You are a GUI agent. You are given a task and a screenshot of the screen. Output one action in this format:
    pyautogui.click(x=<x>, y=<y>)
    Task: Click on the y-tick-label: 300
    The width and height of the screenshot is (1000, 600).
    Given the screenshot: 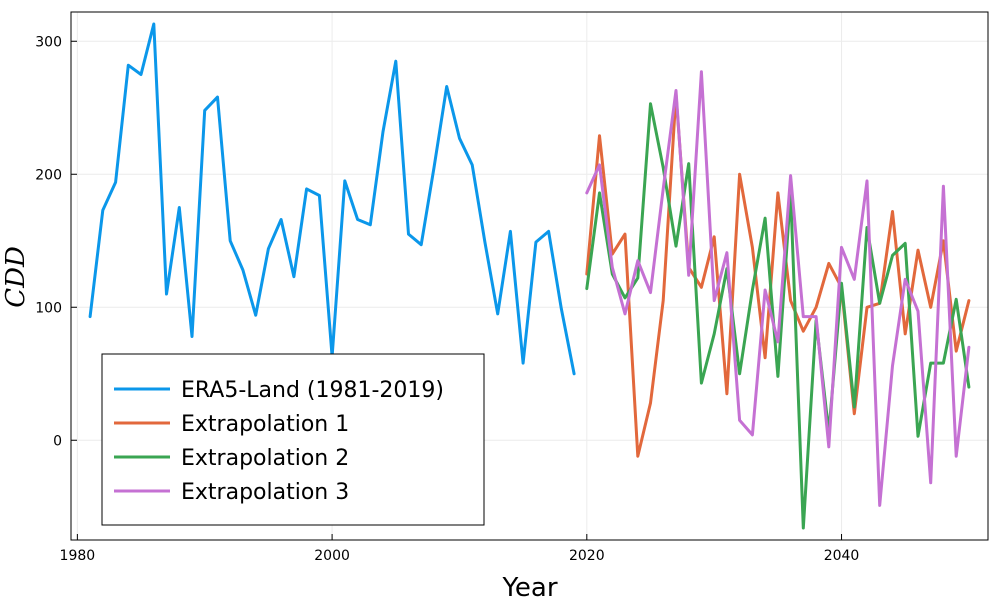 What is the action you would take?
    pyautogui.click(x=48, y=42)
    